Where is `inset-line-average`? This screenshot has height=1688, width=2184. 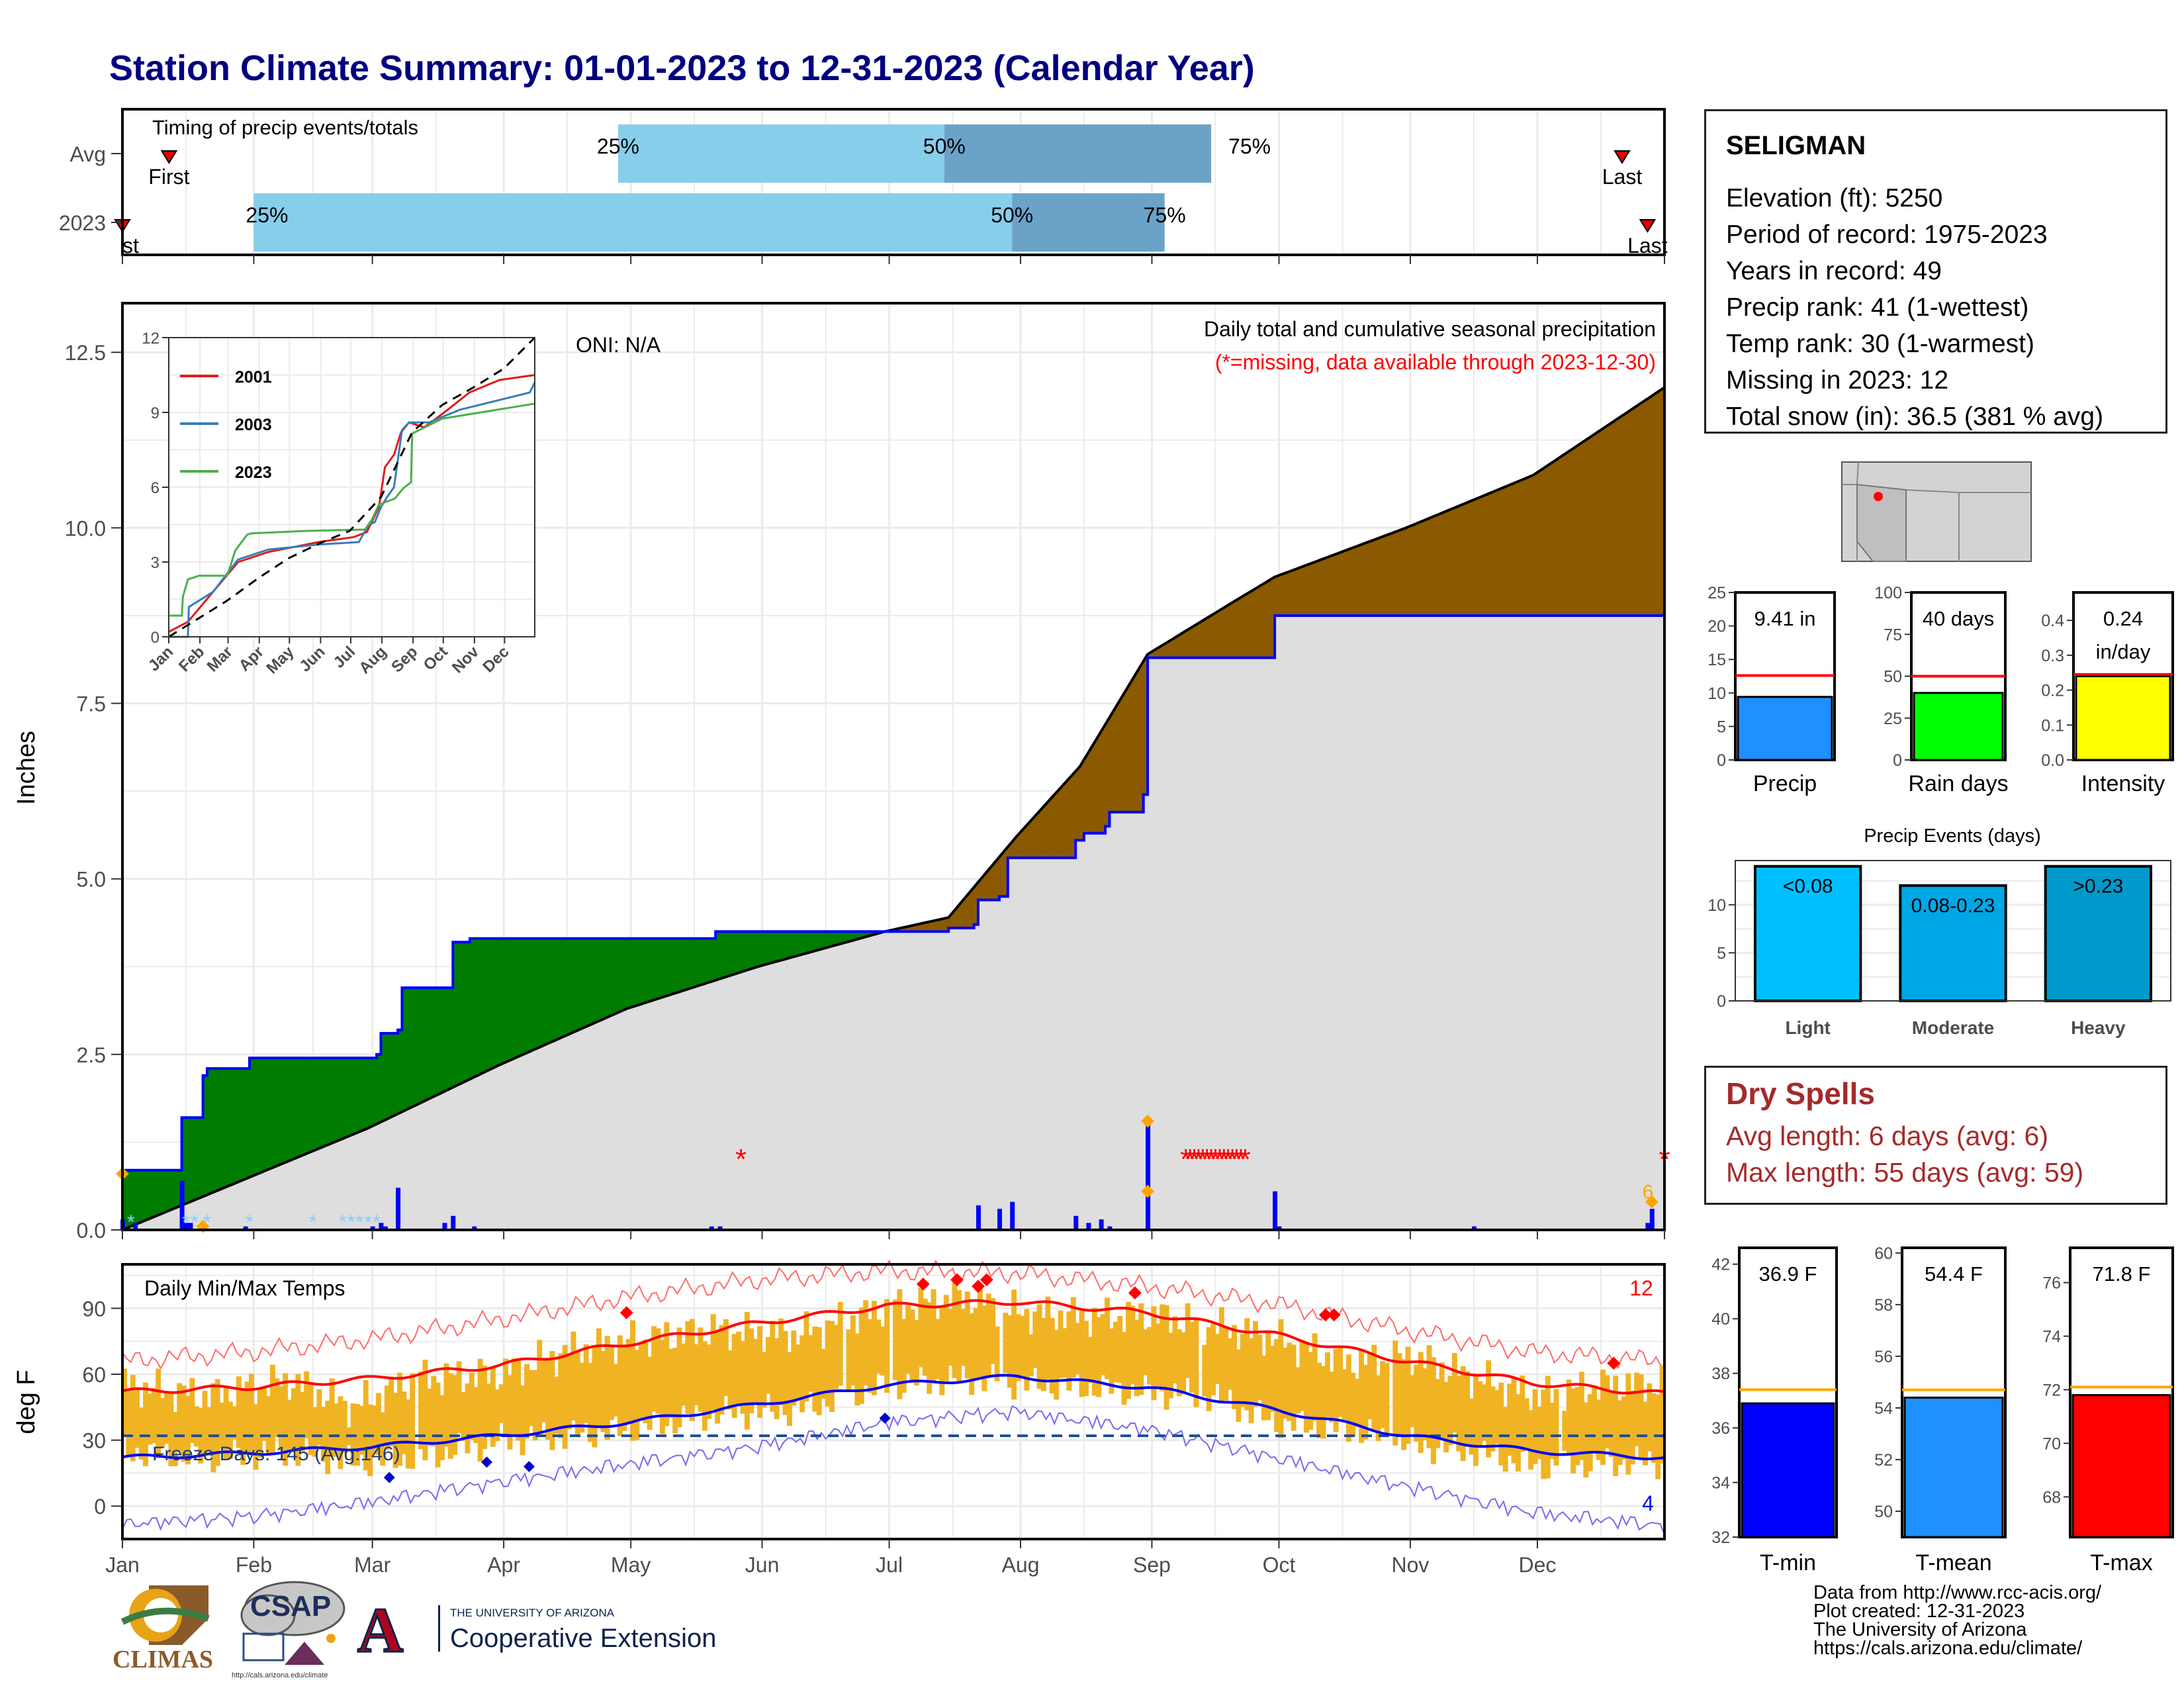 inset-line-average is located at coordinates (352, 487).